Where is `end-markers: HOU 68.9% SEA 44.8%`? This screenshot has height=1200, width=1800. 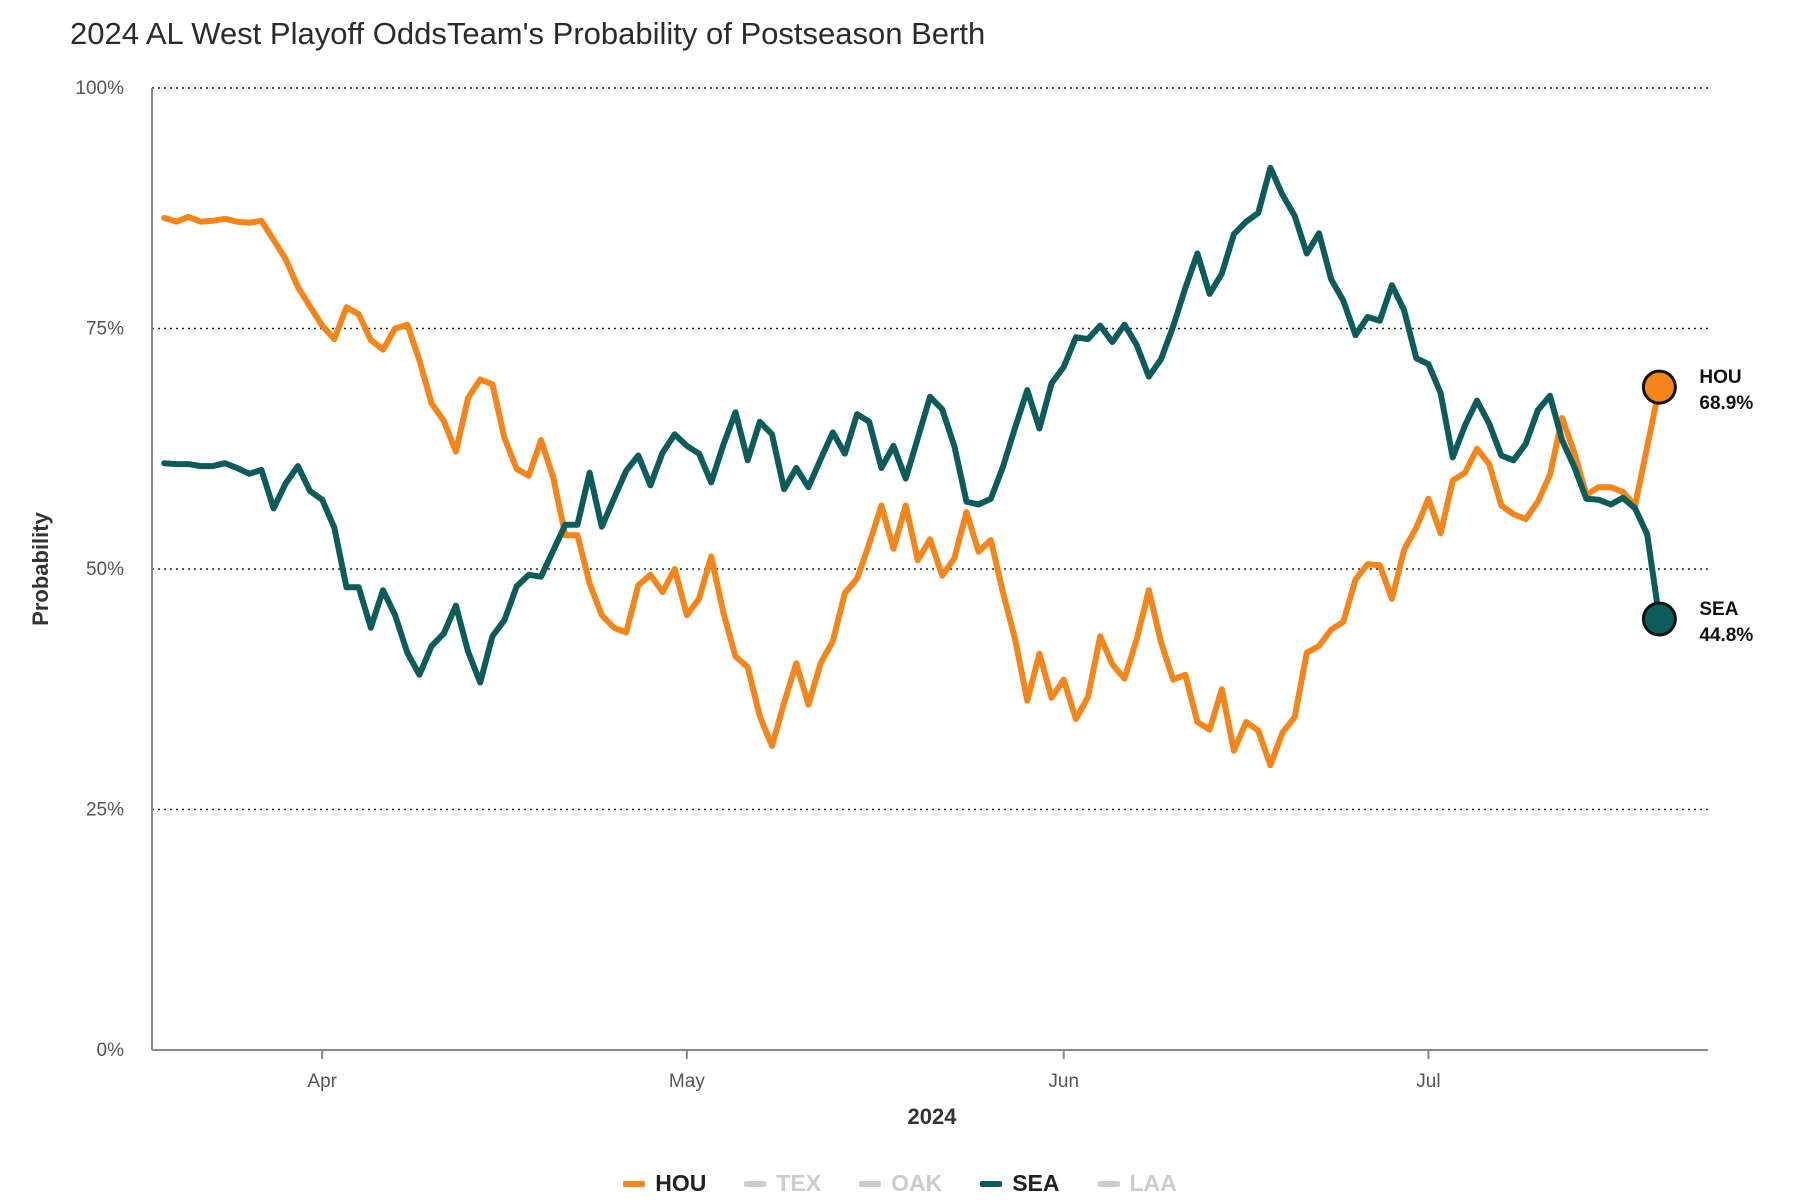
end-markers: HOU 68.9% SEA 44.8% is located at coordinates (1697, 506).